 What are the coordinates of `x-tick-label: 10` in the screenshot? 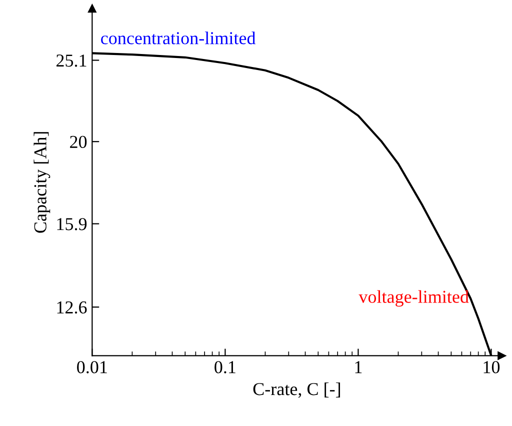 It's located at (492, 367).